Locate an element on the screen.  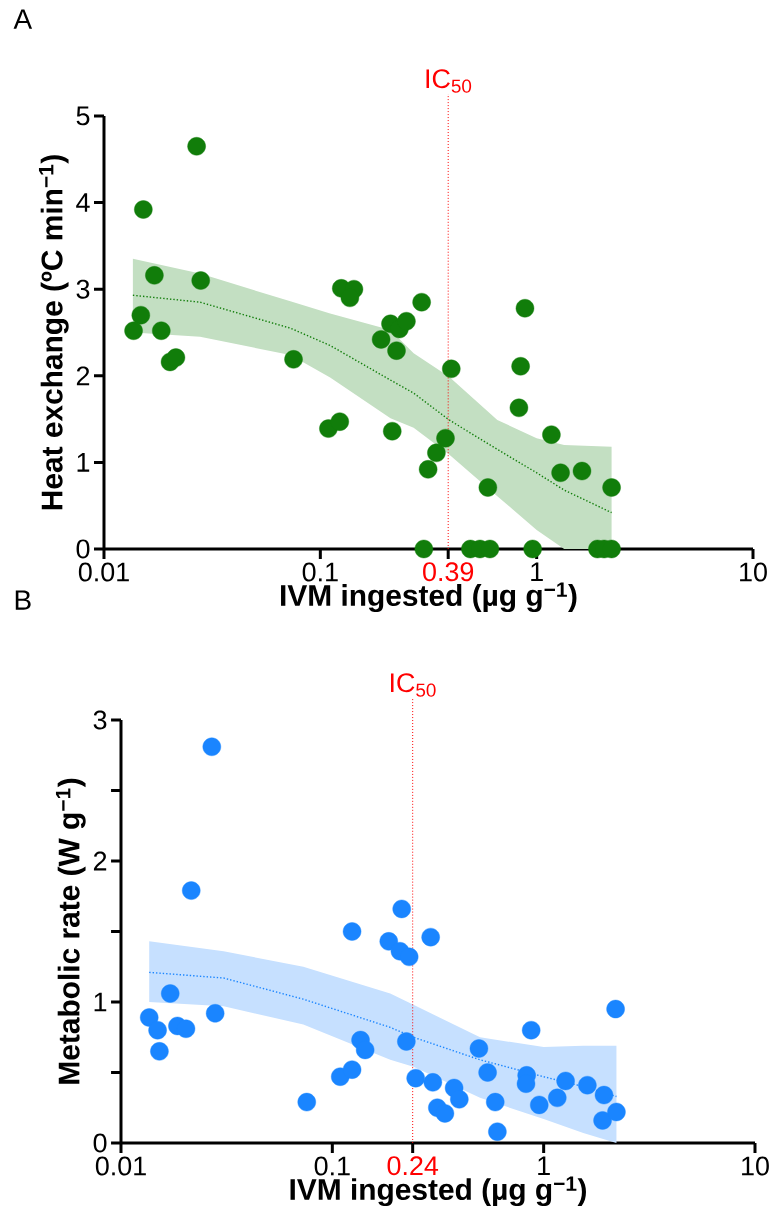
y-tick-label: 5 is located at coordinates (83, 116).